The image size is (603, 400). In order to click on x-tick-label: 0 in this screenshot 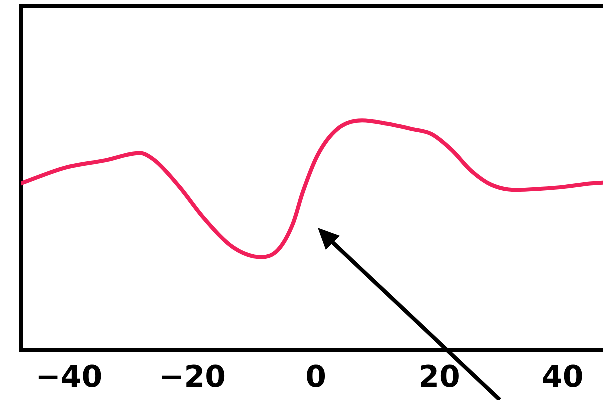, I will do `click(316, 377)`.